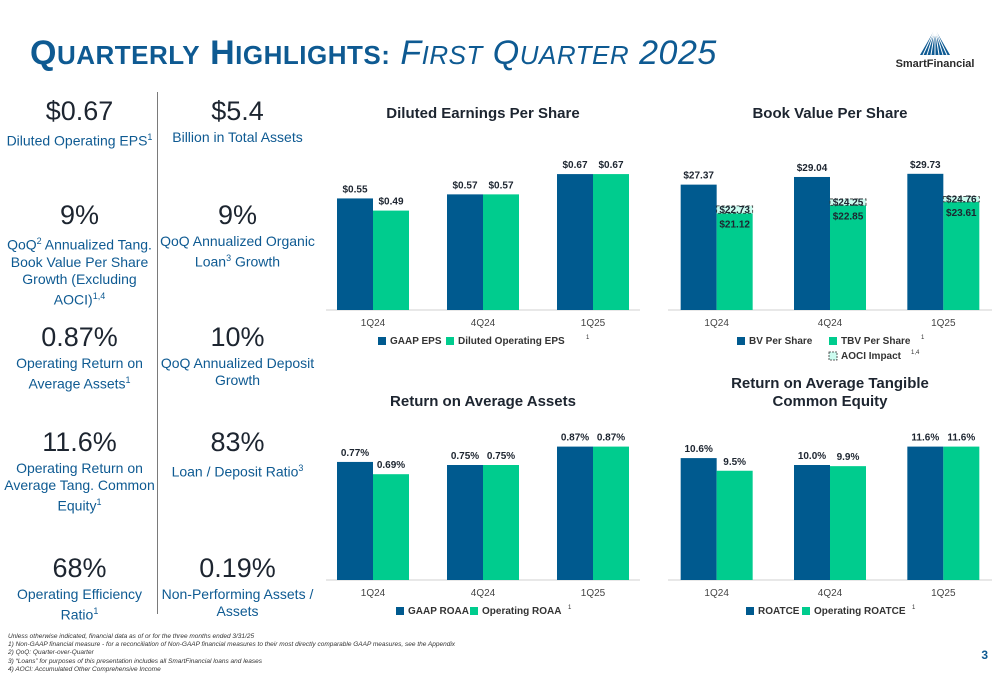 This screenshot has height=685, width=1000. Describe the element at coordinates (438, 611) in the screenshot. I see `legend-label: GAAP ROAA` at that location.